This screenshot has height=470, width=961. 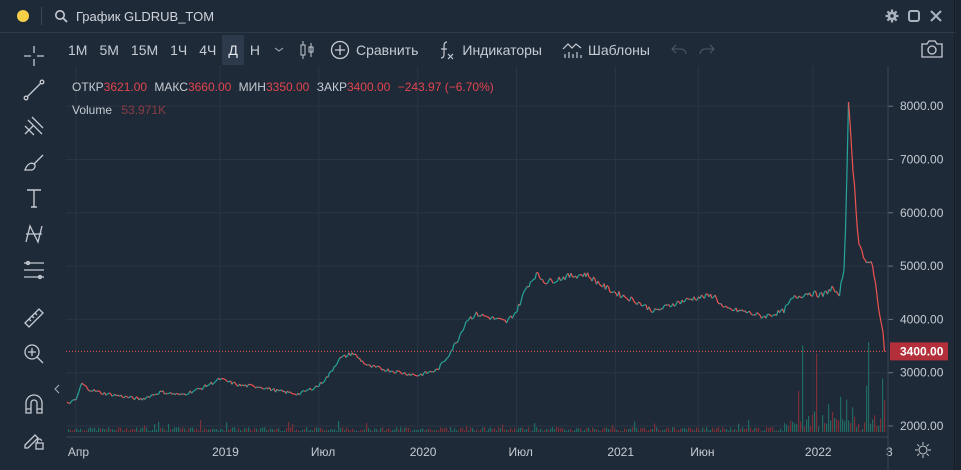 What do you see at coordinates (932, 49) in the screenshot?
I see `camera-icon` at bounding box center [932, 49].